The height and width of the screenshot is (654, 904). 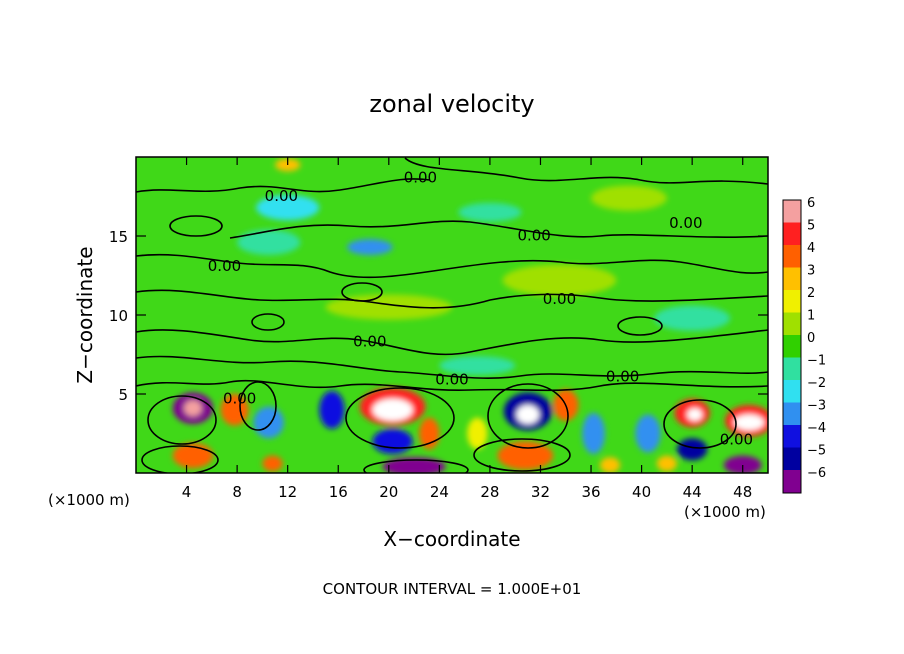 I want to click on x-unit-label-right: (×1000 m), so click(x=725, y=512).